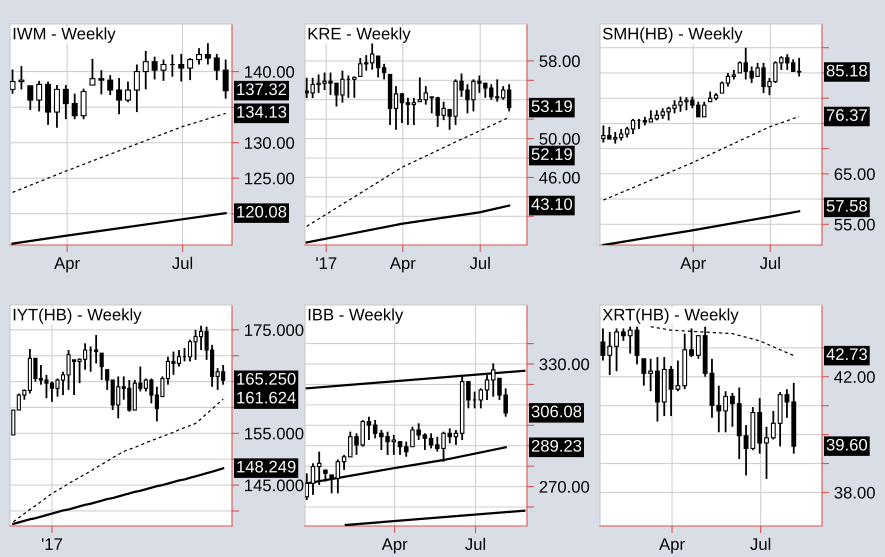 This screenshot has width=885, height=557. I want to click on annotation: 120.08, so click(261, 212).